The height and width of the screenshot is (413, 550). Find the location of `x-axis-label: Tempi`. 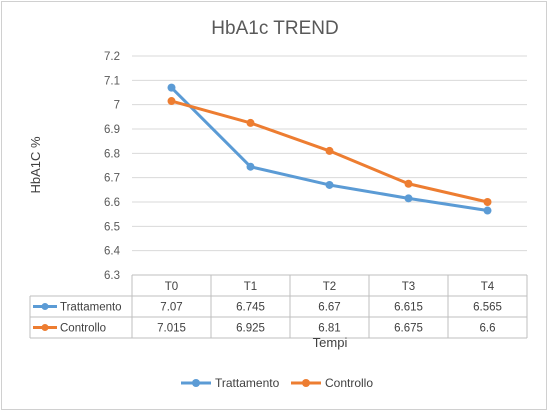

x-axis-label: Tempi is located at coordinates (330, 342).